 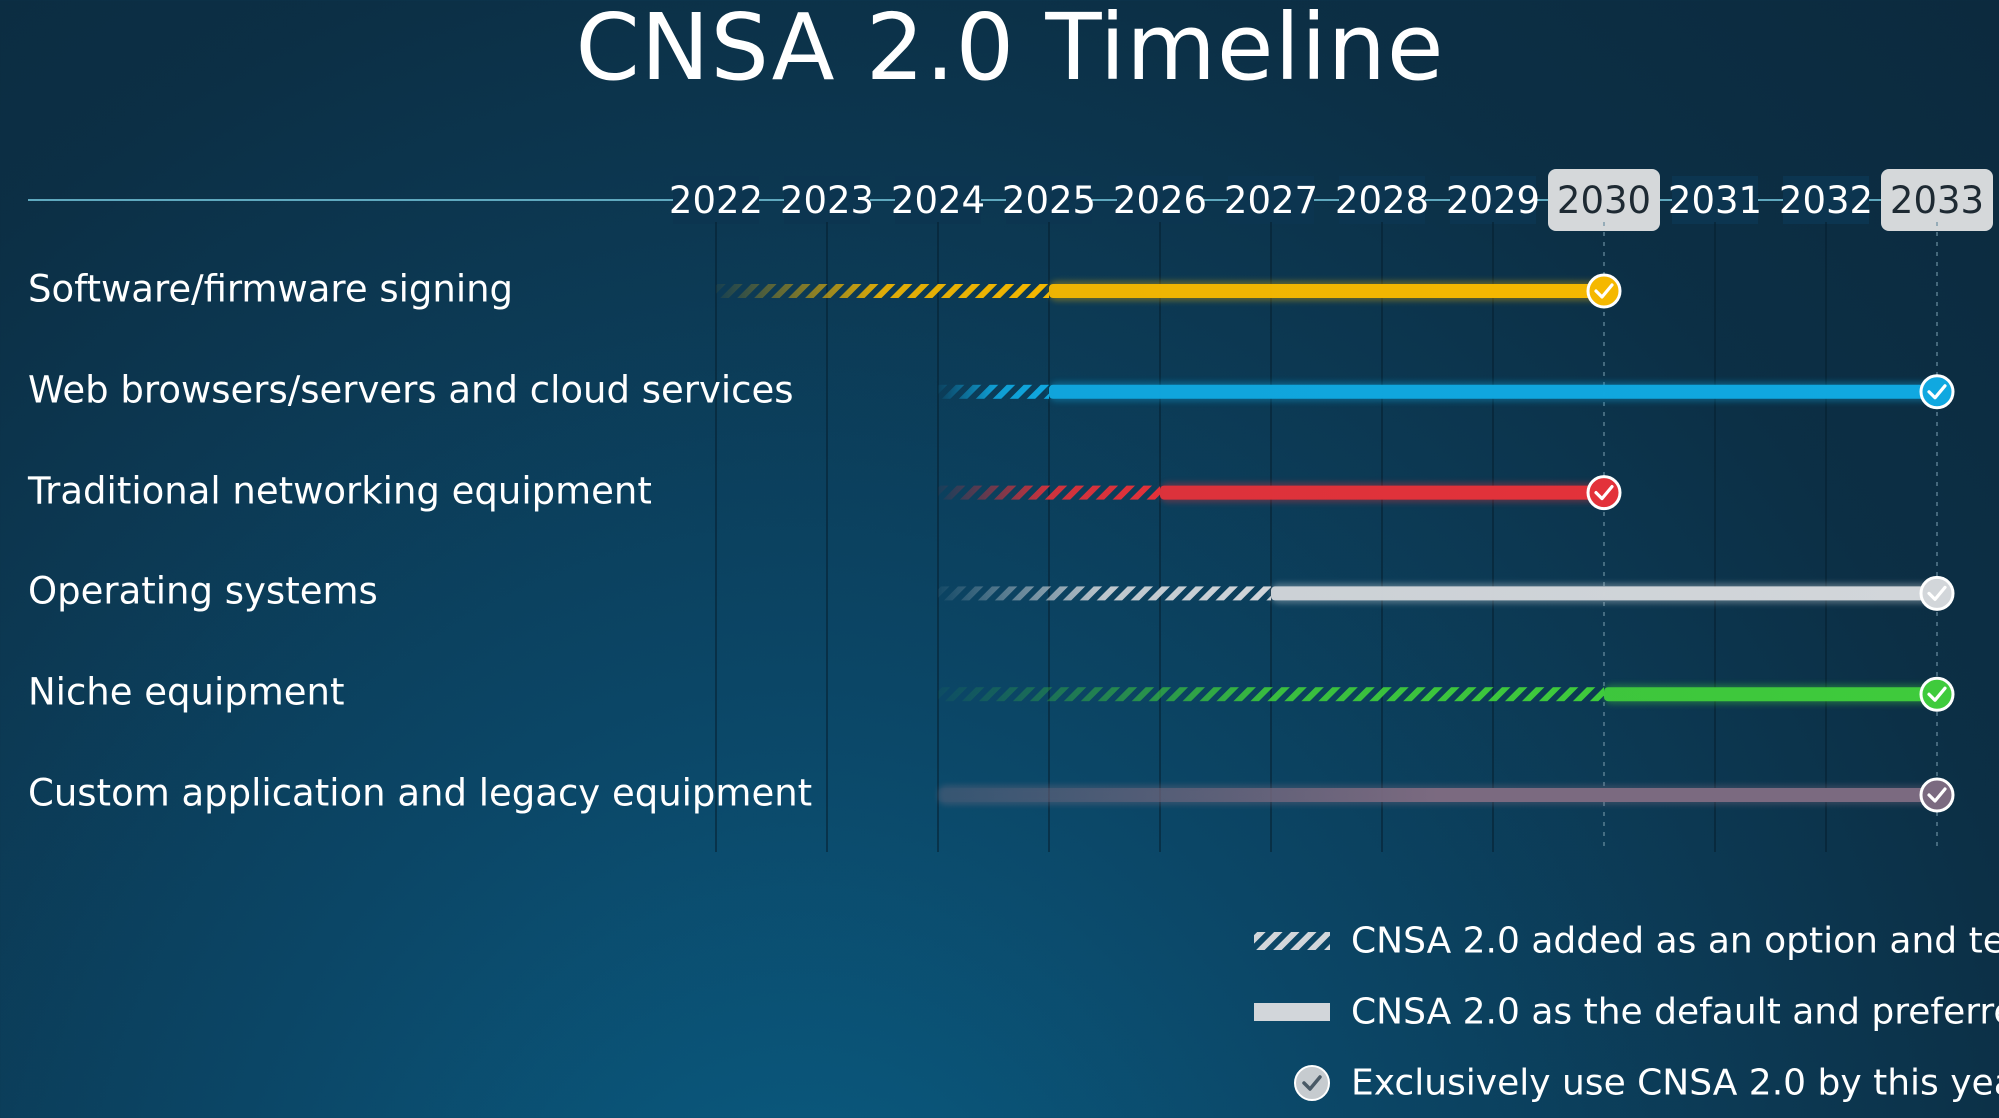 I want to click on solid-bar-icon, so click(x=1292, y=1012).